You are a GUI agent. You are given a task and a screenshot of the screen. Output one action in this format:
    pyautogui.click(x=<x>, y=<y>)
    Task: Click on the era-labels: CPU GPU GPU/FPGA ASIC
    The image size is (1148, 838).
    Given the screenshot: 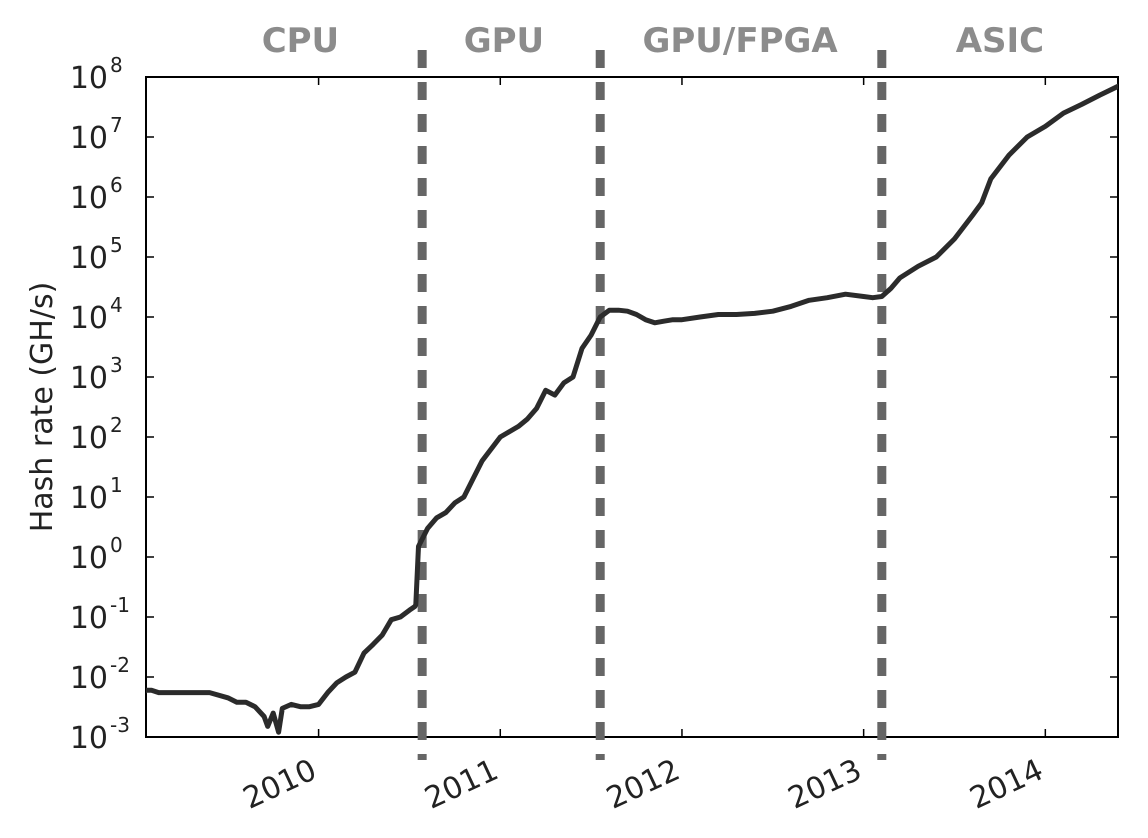 What is the action you would take?
    pyautogui.click(x=653, y=41)
    